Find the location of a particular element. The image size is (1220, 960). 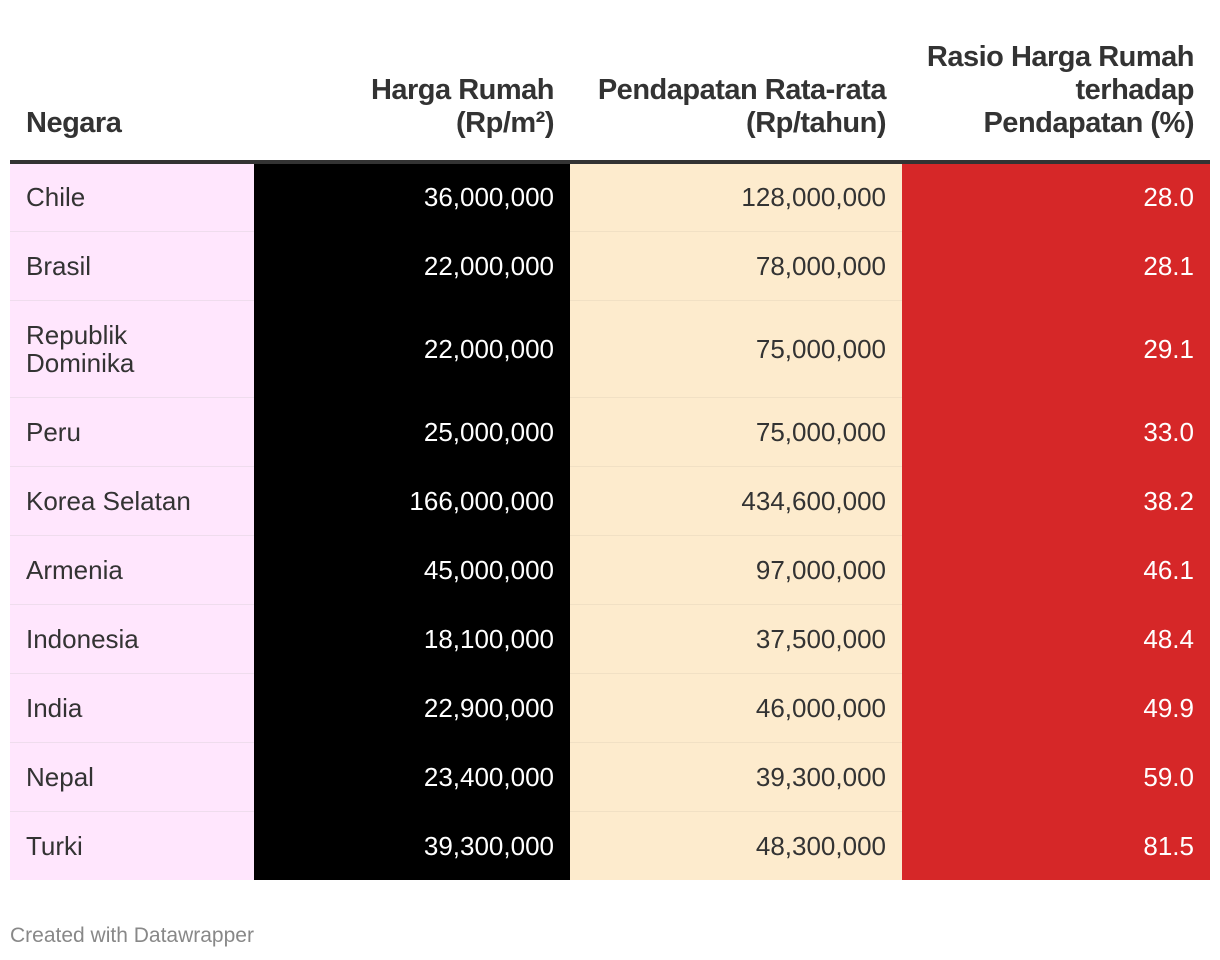

cell-price-income-ratio: 49.9 is located at coordinates (1056, 708).